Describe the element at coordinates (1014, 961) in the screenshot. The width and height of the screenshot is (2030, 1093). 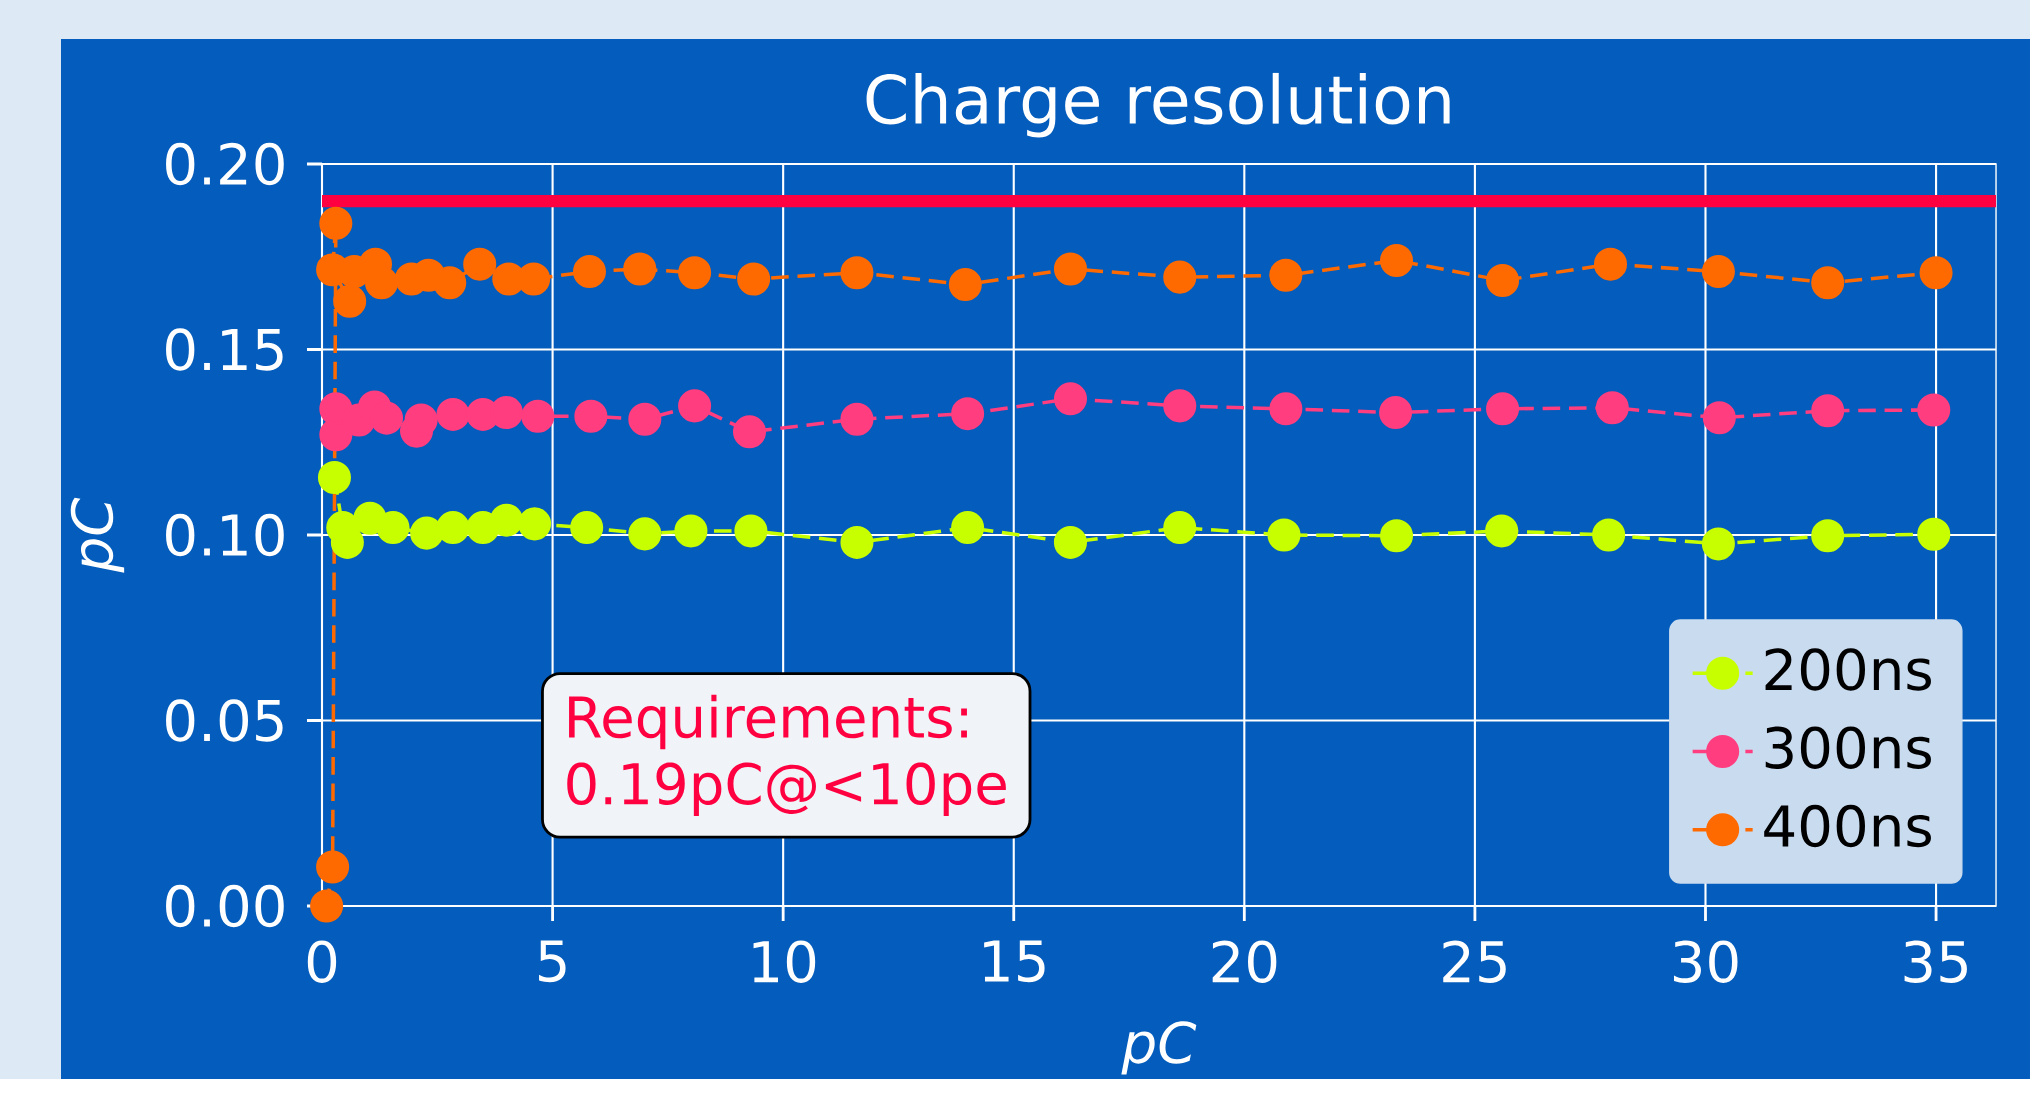
I see `x-tick-label: 15` at that location.